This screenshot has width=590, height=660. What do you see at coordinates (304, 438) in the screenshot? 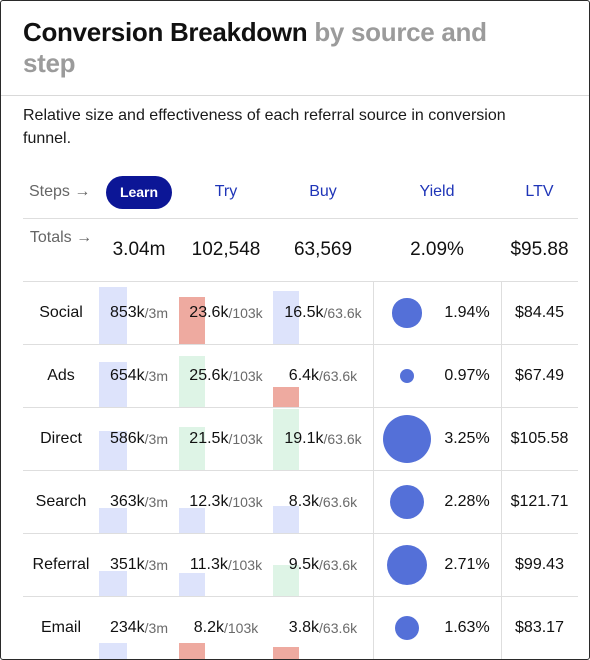
I see `buy-value: 19.1k` at bounding box center [304, 438].